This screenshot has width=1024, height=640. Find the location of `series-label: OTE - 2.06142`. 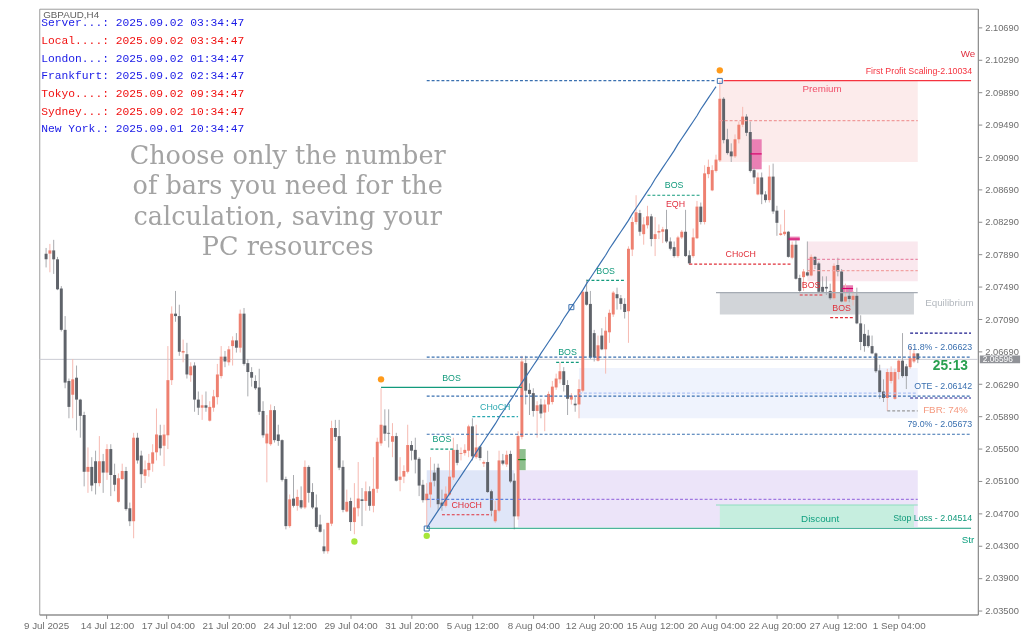

series-label: OTE - 2.06142 is located at coordinates (943, 386).